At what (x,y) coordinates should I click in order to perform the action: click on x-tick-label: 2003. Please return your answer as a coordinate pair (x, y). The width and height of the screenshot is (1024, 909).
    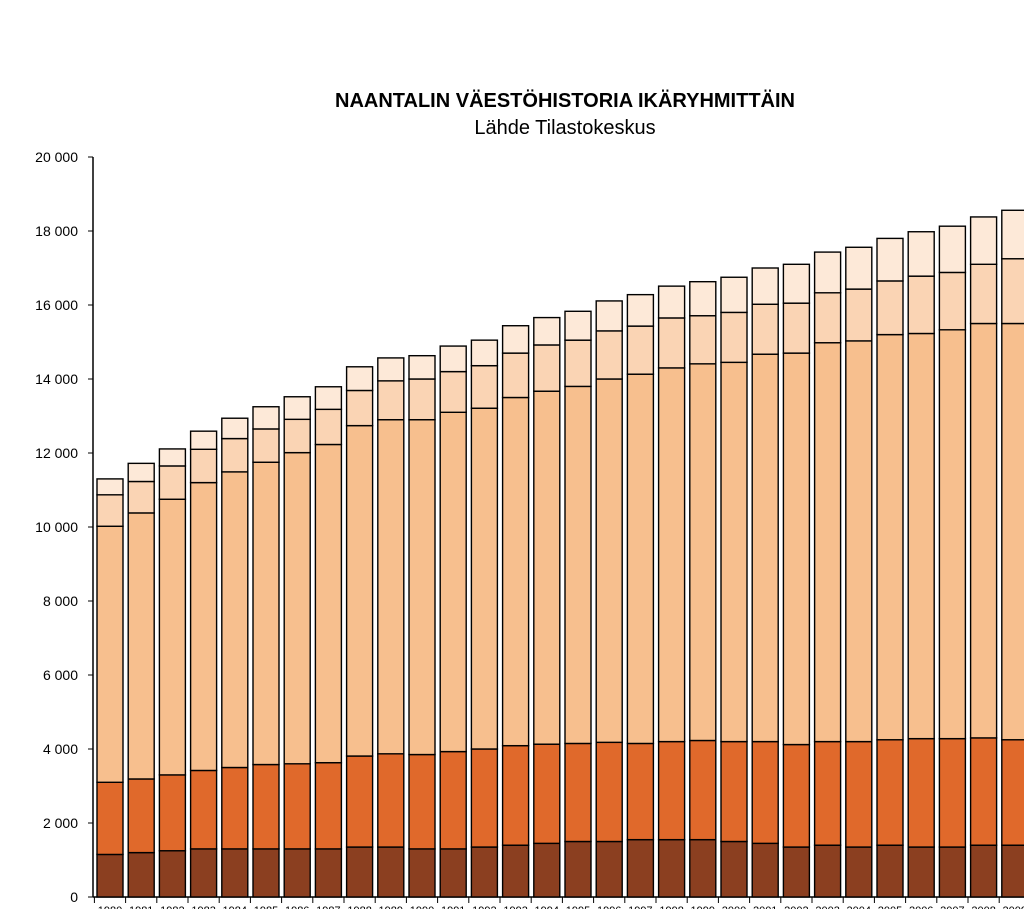
    Looking at the image, I should click on (827, 907).